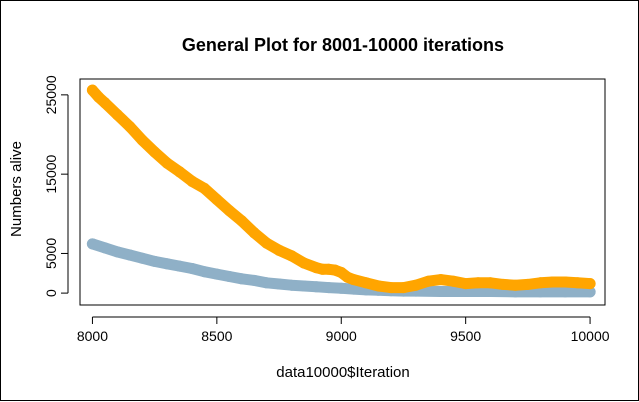 The image size is (639, 402). What do you see at coordinates (51, 94) in the screenshot?
I see `y-tick-label: 25000` at bounding box center [51, 94].